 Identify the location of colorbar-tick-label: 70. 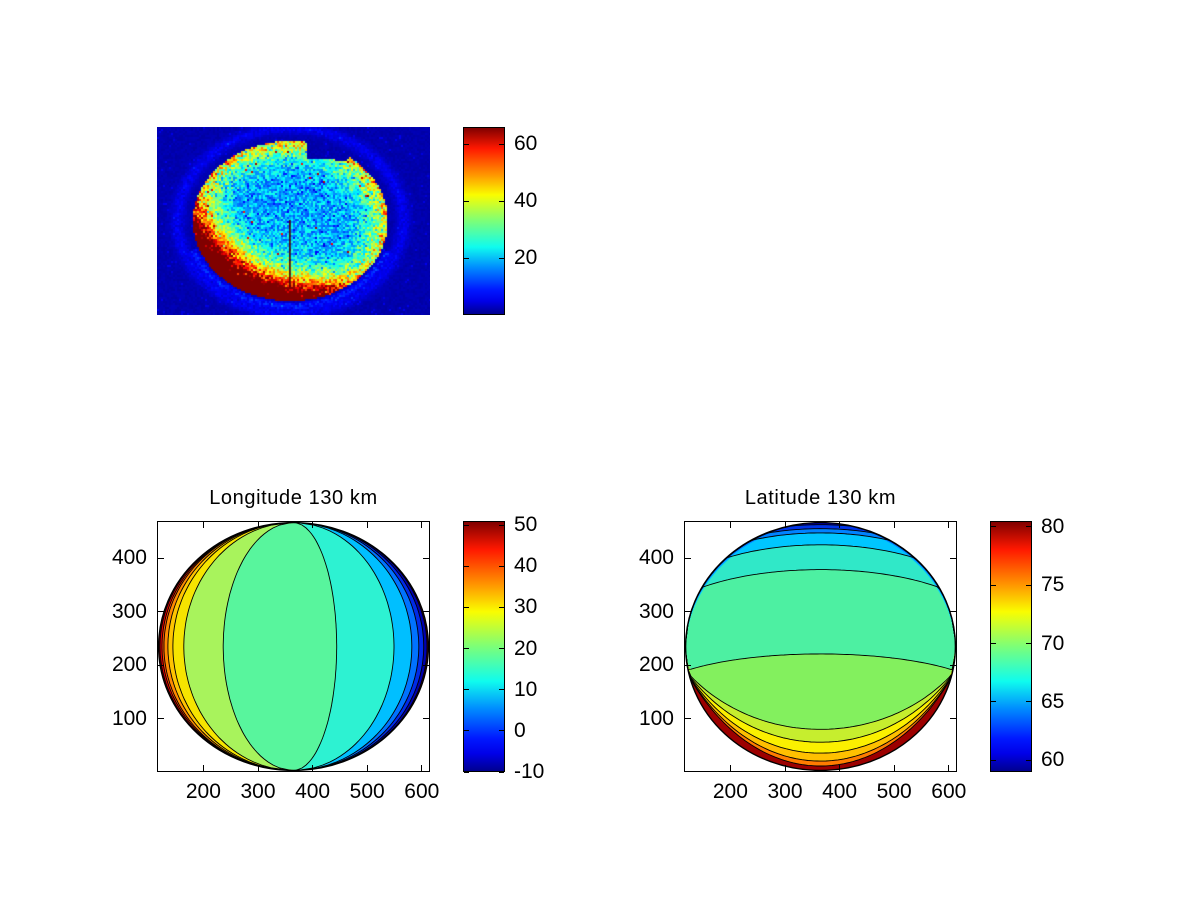
(1053, 643).